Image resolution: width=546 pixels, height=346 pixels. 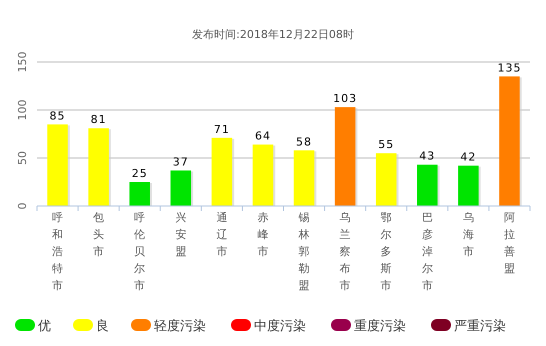 I want to click on x-tick-label: 巴彦淖尔市, so click(x=427, y=251).